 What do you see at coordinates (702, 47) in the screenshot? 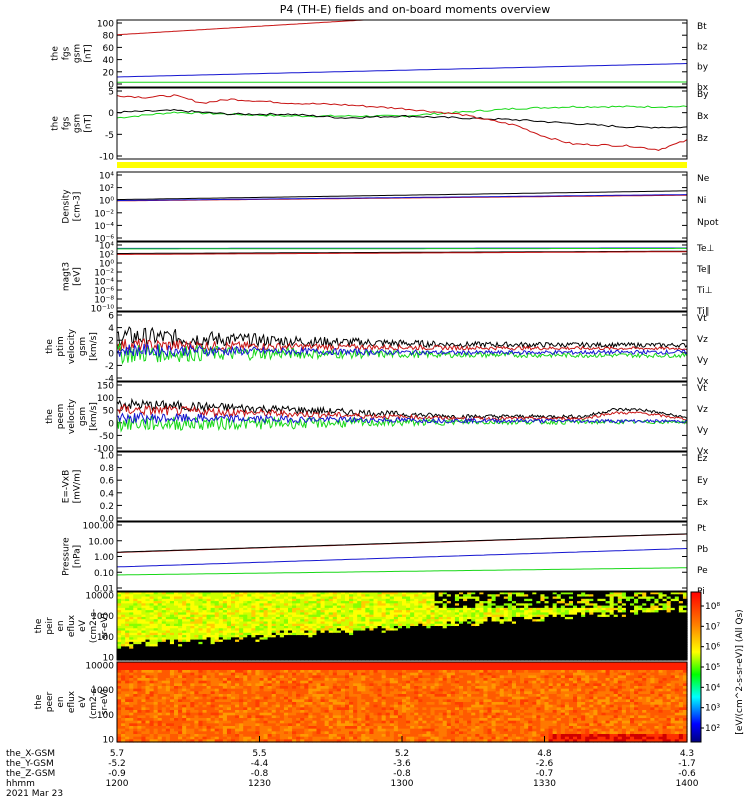
I see `legend-label: bz` at bounding box center [702, 47].